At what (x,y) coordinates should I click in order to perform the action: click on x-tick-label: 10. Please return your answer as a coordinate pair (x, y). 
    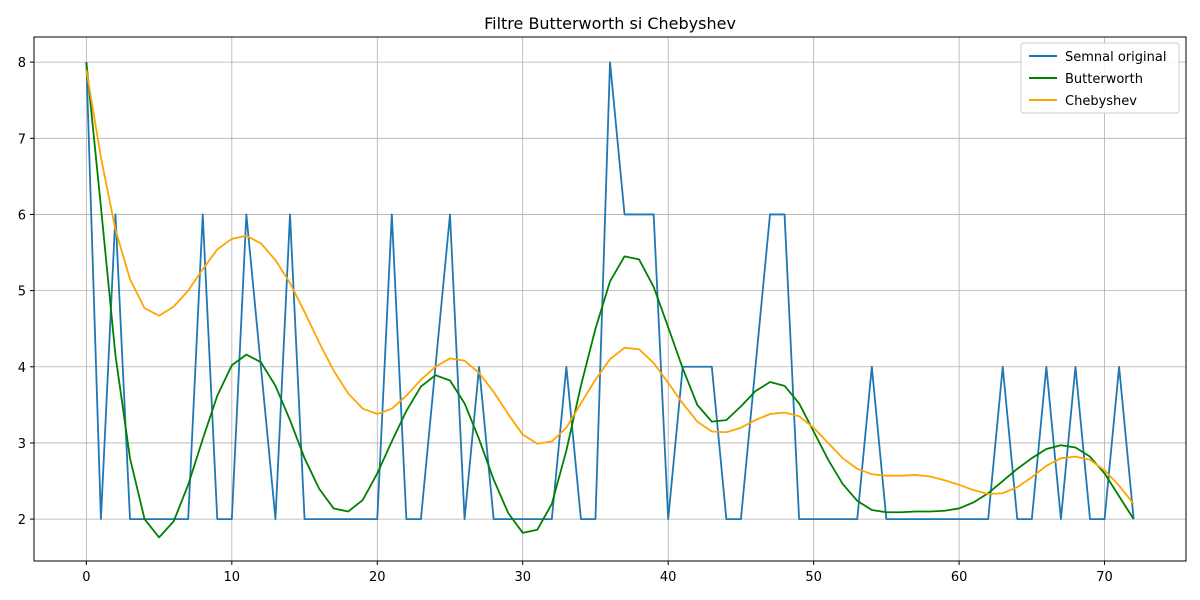
    Looking at the image, I should click on (232, 577).